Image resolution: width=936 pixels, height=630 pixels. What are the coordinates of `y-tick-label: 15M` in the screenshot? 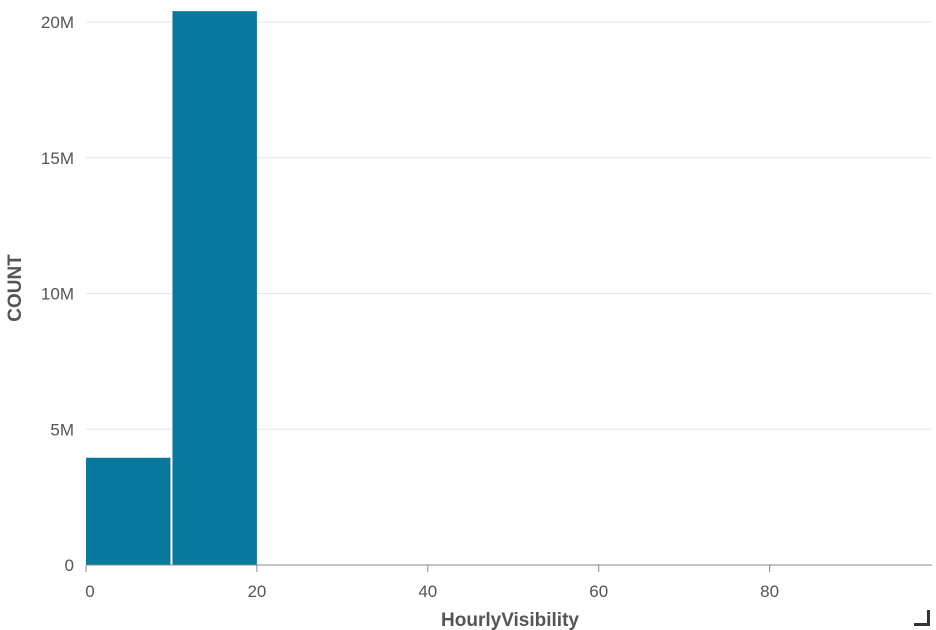 It's located at (57, 158).